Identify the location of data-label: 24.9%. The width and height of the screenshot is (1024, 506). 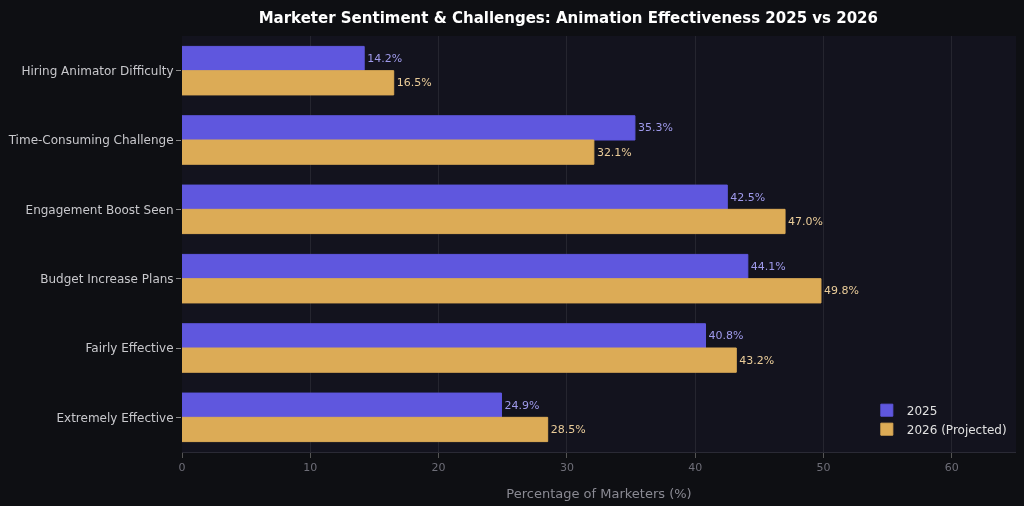
(522, 405).